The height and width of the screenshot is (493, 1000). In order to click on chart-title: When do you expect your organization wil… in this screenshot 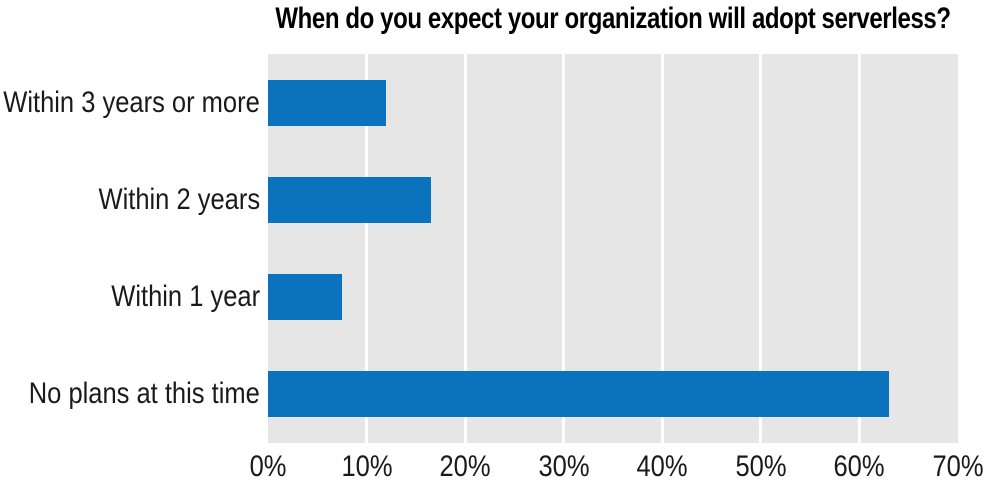, I will do `click(613, 18)`.